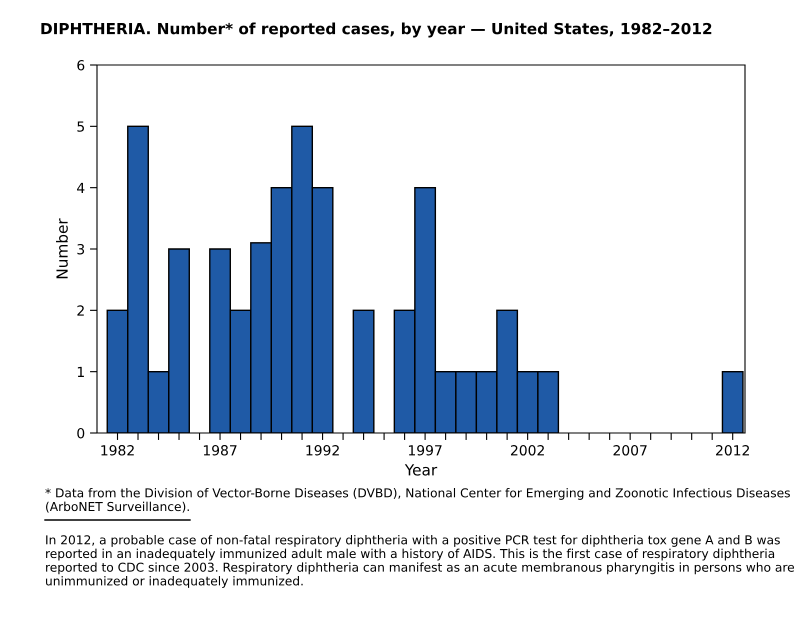  Describe the element at coordinates (421, 470) in the screenshot. I see `x-axis-title: Year` at that location.